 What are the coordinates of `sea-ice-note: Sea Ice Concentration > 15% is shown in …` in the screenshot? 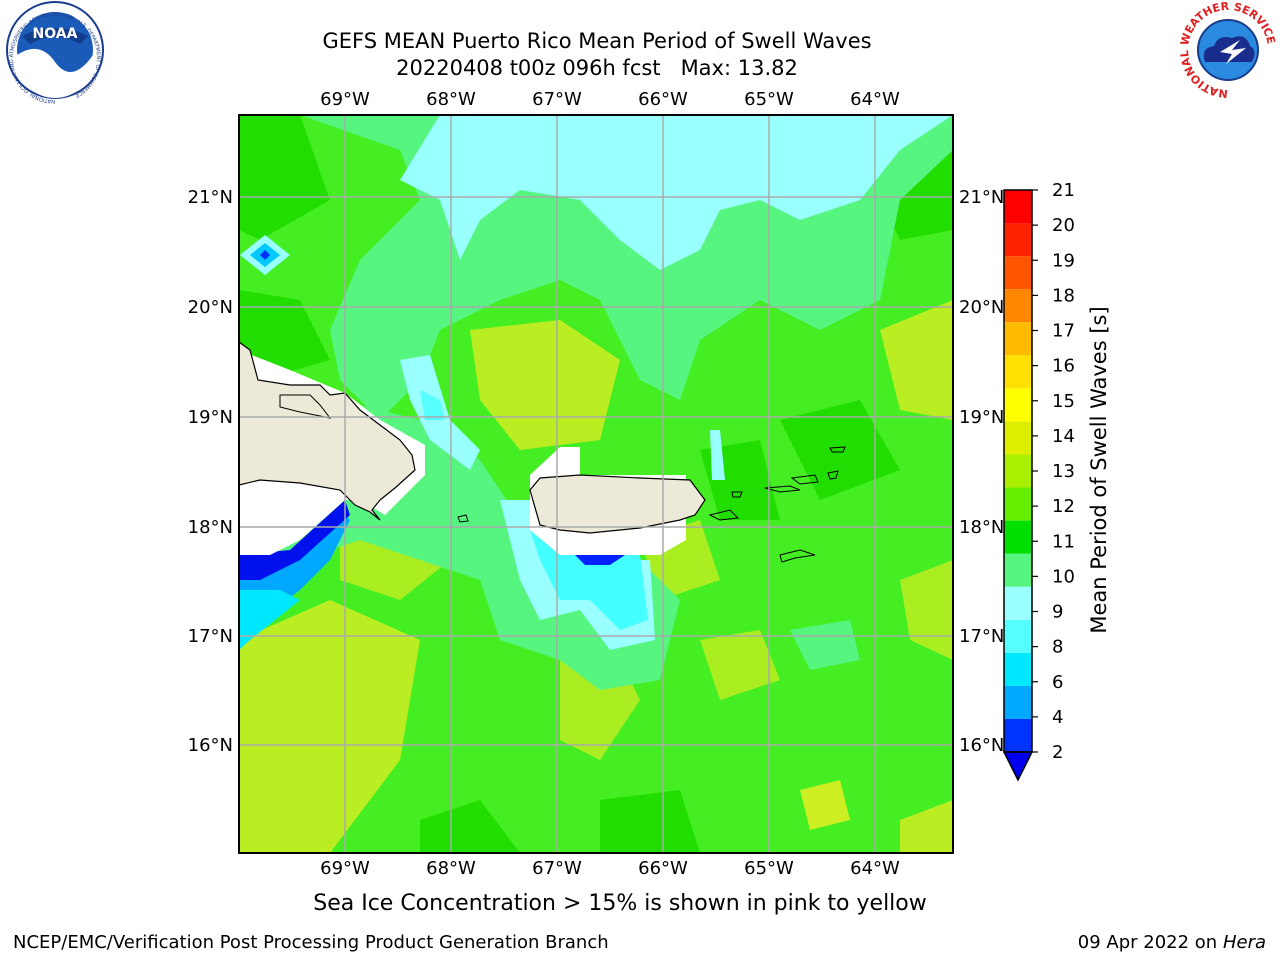 It's located at (620, 903).